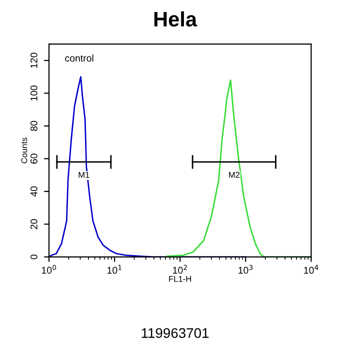  Describe the element at coordinates (34, 159) in the screenshot. I see `y-tick-label: 60` at that location.